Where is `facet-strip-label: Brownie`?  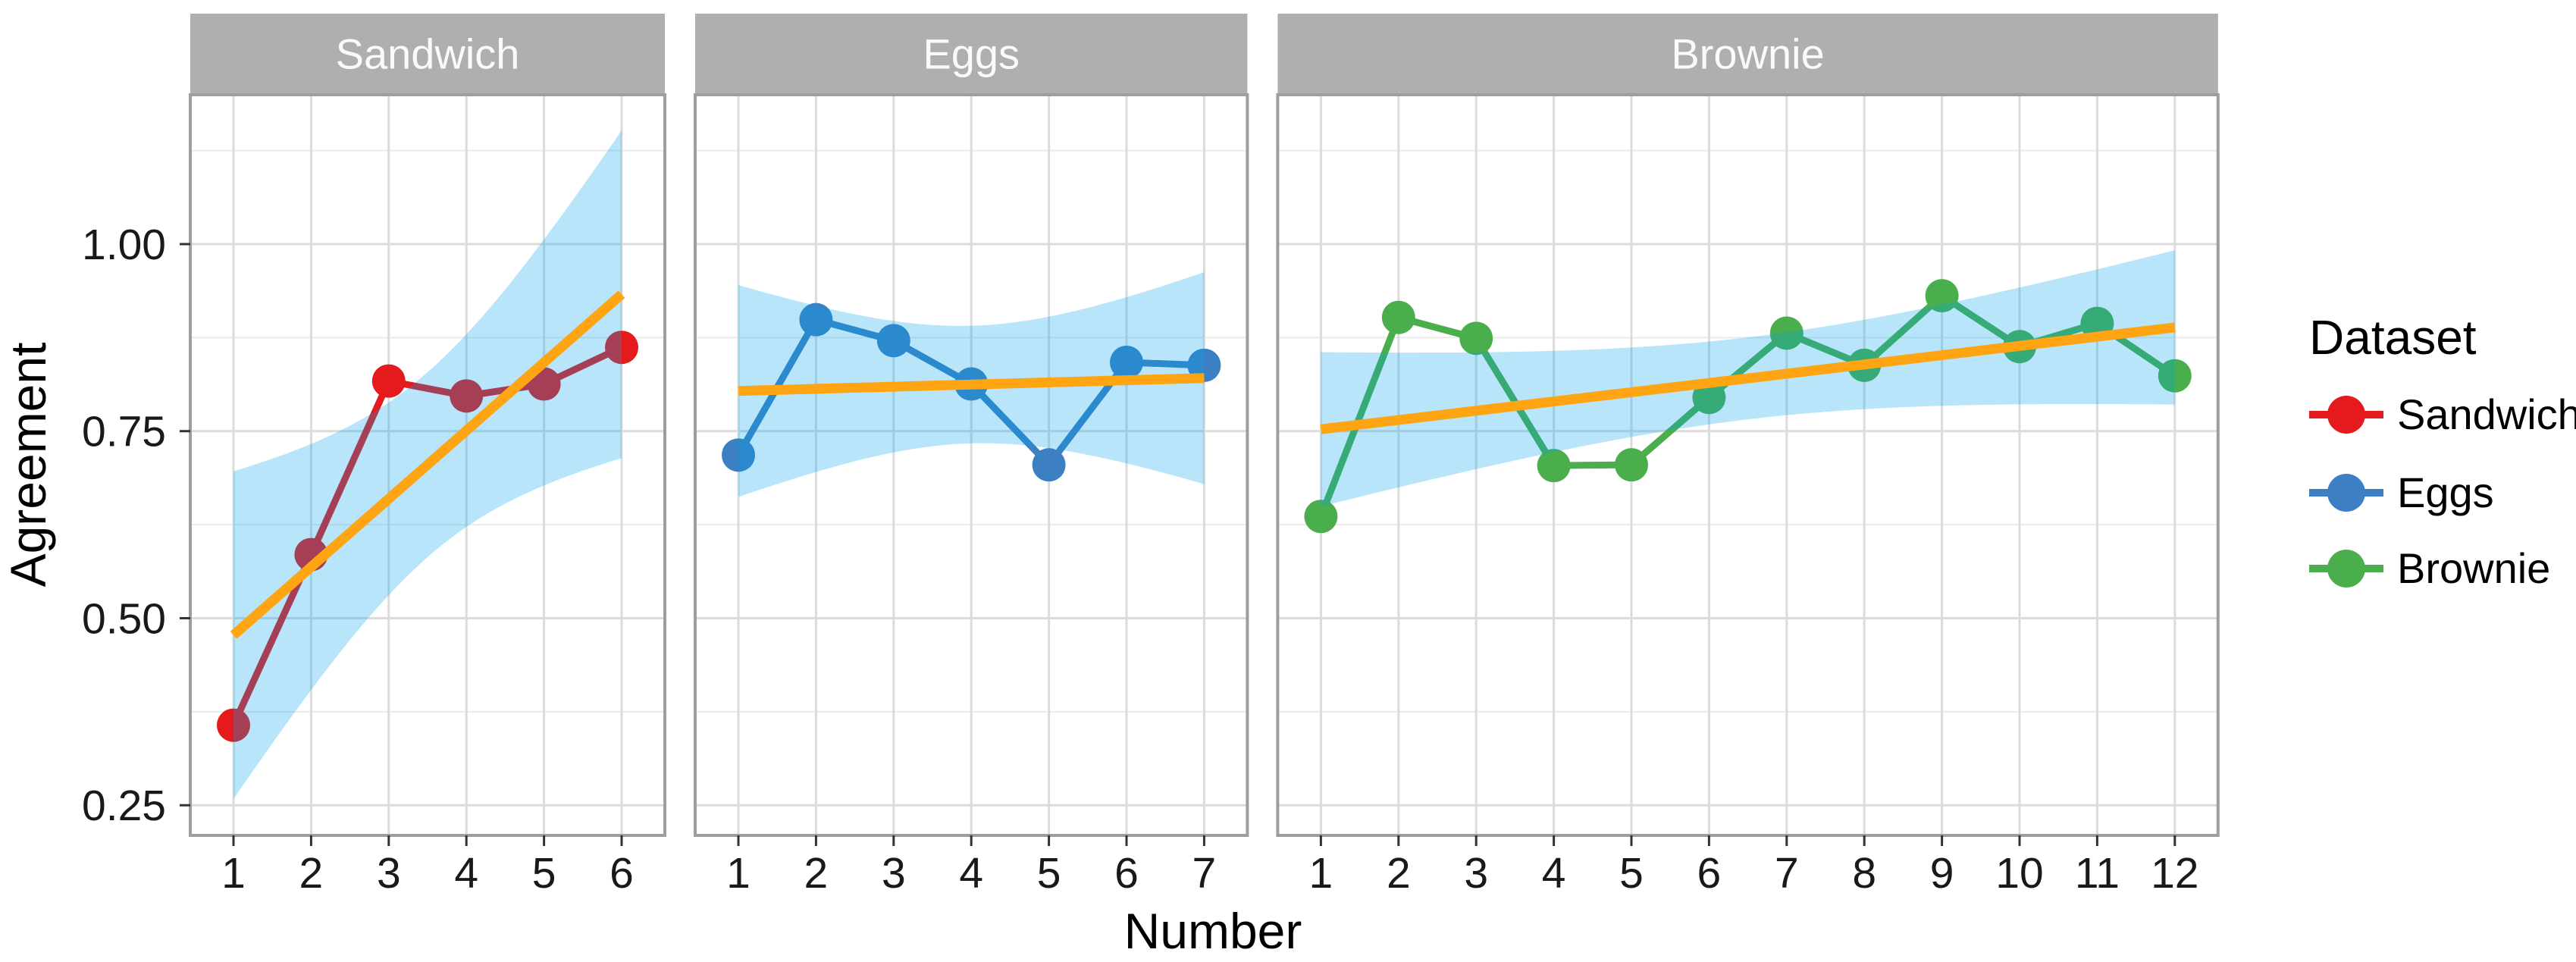
facet-strip-label: Brownie is located at coordinates (1747, 54).